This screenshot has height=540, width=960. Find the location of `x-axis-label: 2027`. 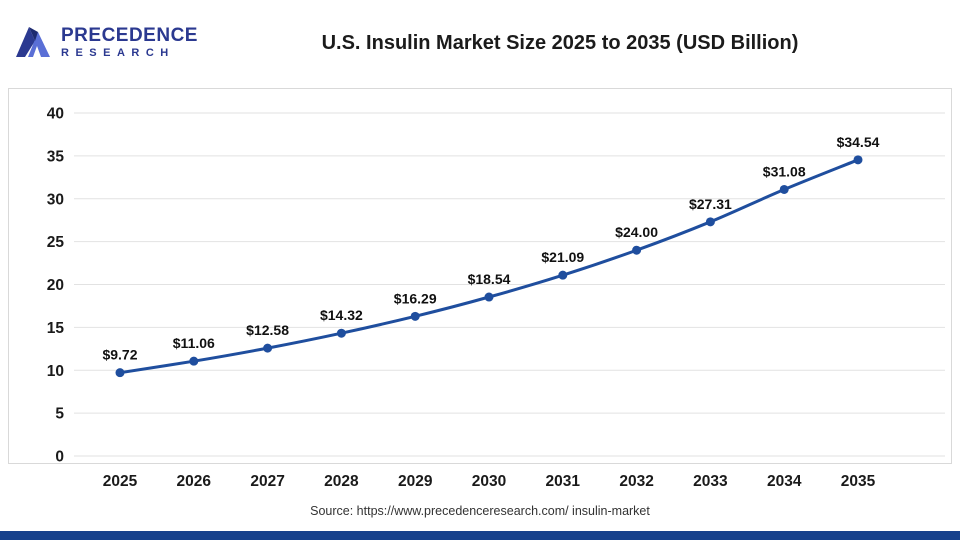

x-axis-label: 2027 is located at coordinates (267, 481).